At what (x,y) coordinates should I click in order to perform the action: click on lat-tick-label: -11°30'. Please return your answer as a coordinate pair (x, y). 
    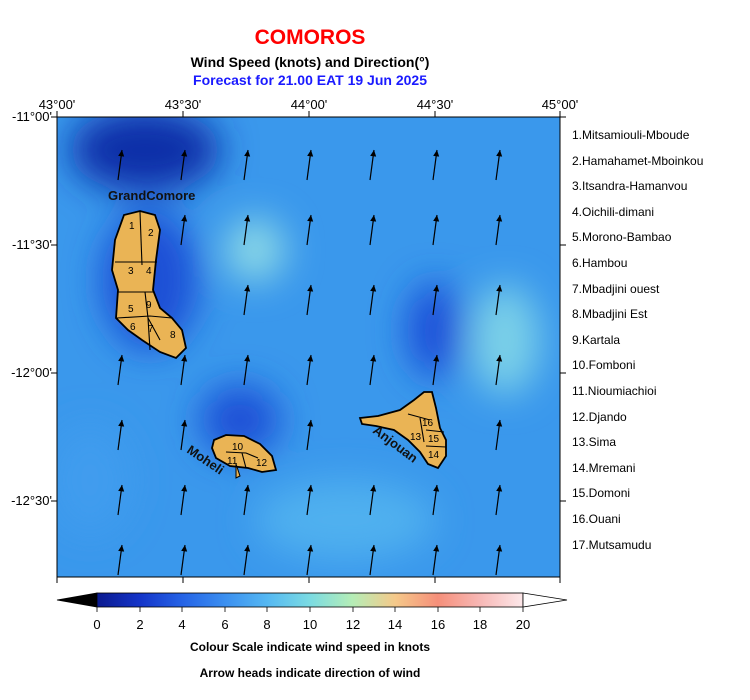
    Looking at the image, I should click on (32, 244).